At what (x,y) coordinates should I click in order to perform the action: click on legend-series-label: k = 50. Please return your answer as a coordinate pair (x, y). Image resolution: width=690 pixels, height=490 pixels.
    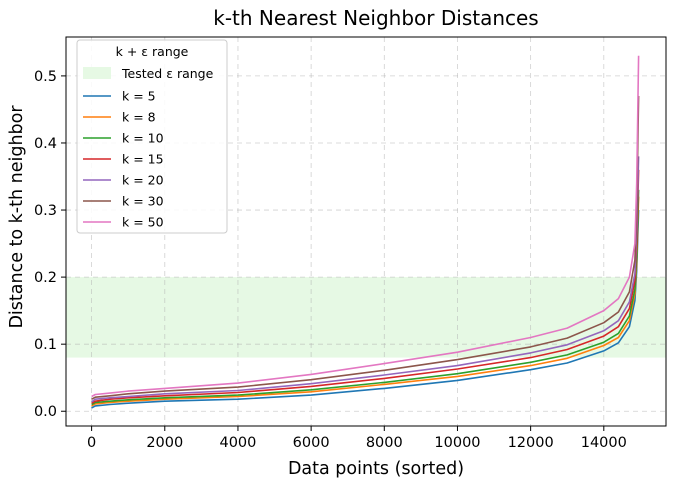
    Looking at the image, I should click on (143, 222).